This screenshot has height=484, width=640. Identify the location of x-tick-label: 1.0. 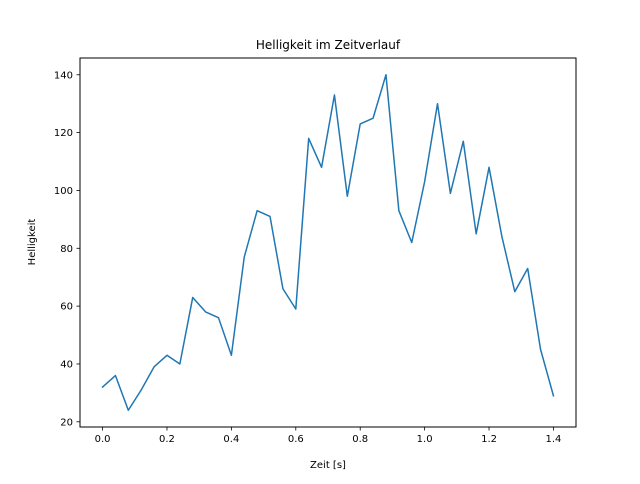
(425, 439).